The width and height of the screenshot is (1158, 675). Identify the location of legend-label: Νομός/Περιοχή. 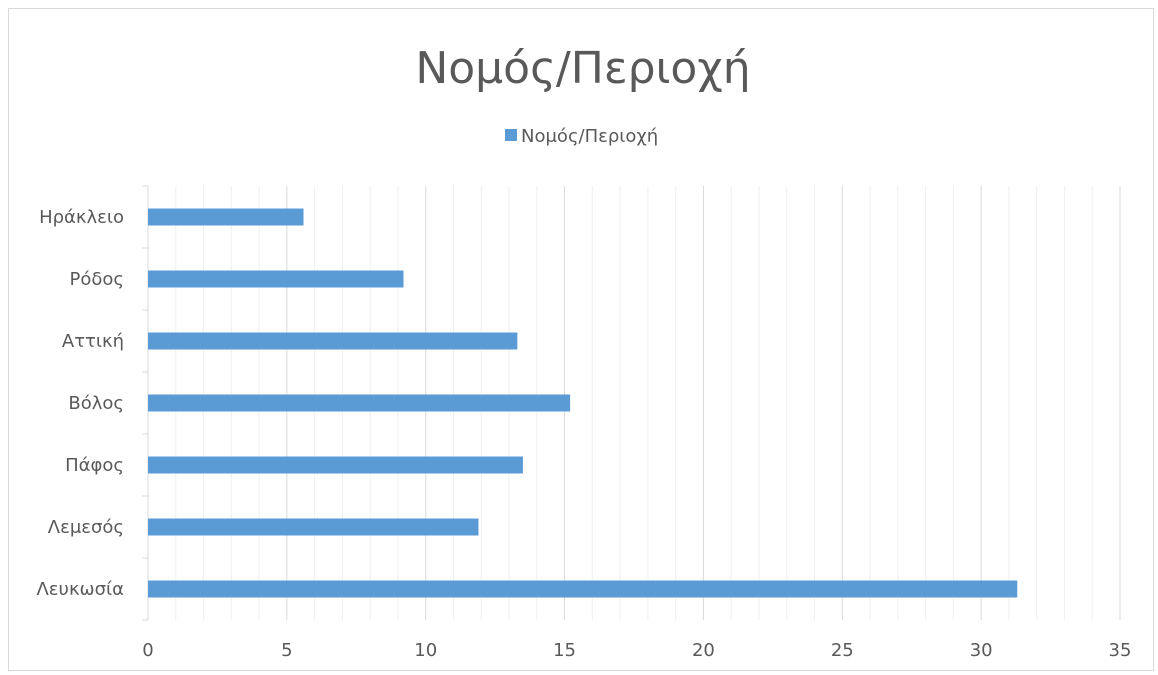
(589, 136).